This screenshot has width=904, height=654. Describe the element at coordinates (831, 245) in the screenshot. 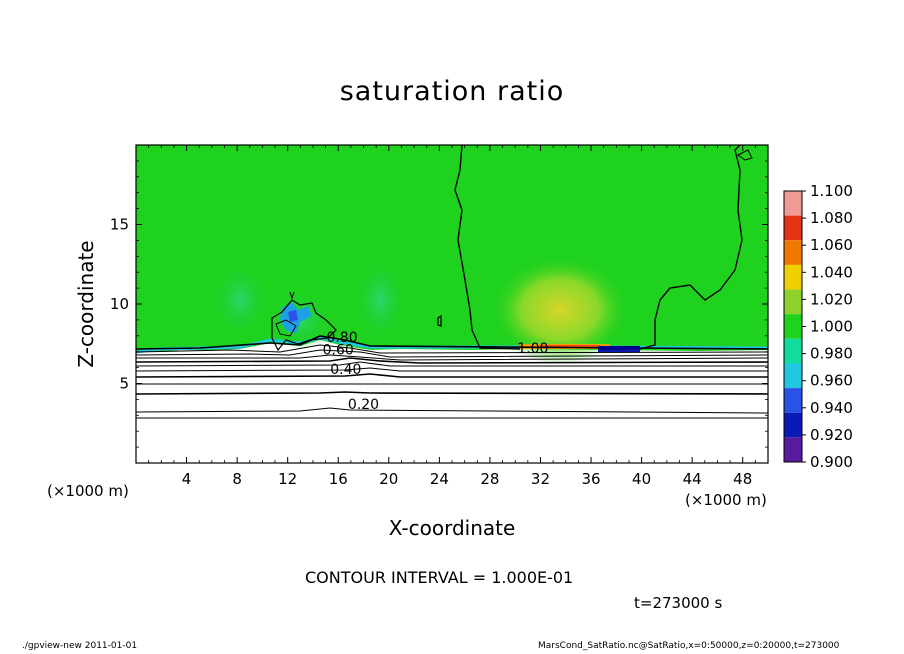

I see `colorbar-label: 1.060` at that location.